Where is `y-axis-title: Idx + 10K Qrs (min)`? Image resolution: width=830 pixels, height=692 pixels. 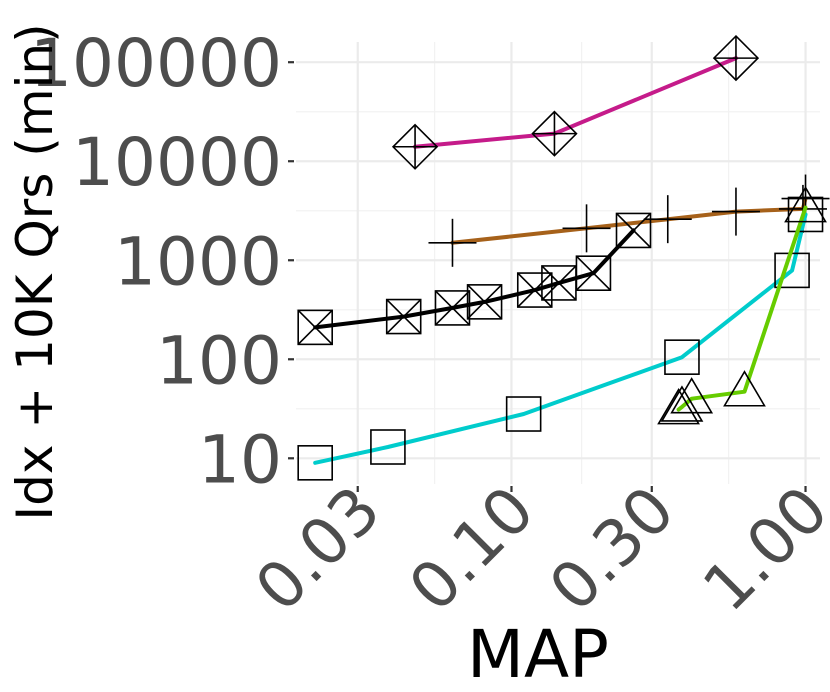
y-axis-title: Idx + 10K Qrs (min) is located at coordinates (35, 271).